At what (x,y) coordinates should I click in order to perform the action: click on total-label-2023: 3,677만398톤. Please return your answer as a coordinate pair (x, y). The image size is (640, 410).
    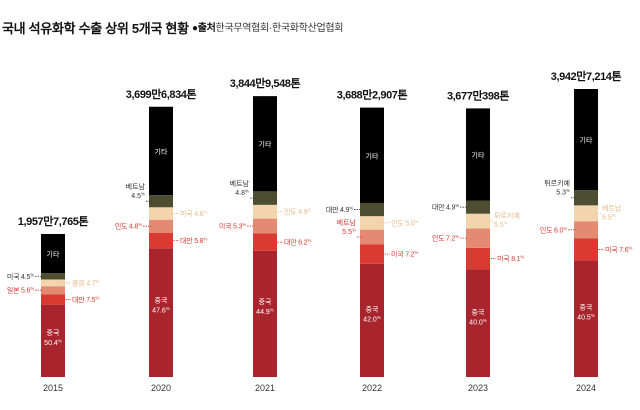
    Looking at the image, I should click on (478, 95).